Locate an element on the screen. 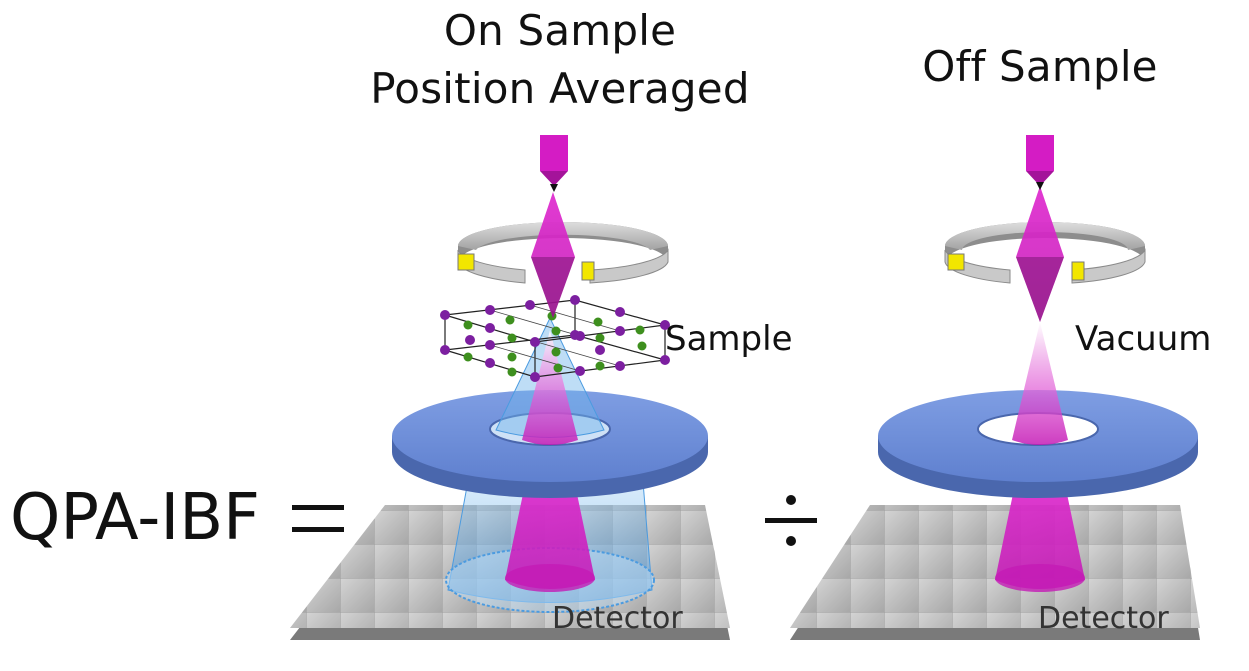 The height and width of the screenshot is (671, 1249). beam-upper-left is located at coordinates (553, 255).